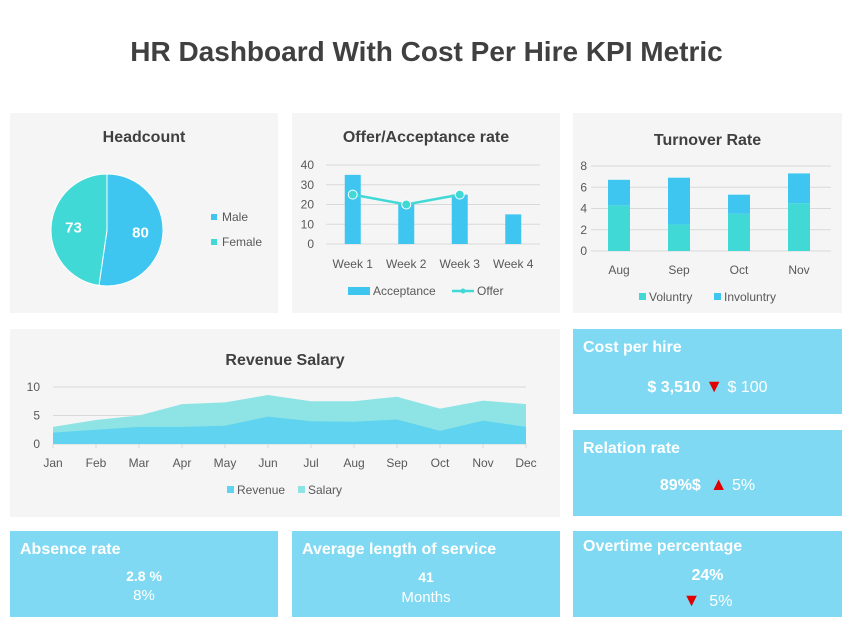  Describe the element at coordinates (705, 231) in the screenshot. I see `turnover-chart: 0 2 4 6 8 Aug Sep Oct Nov Voluntry Involuntry` at that location.